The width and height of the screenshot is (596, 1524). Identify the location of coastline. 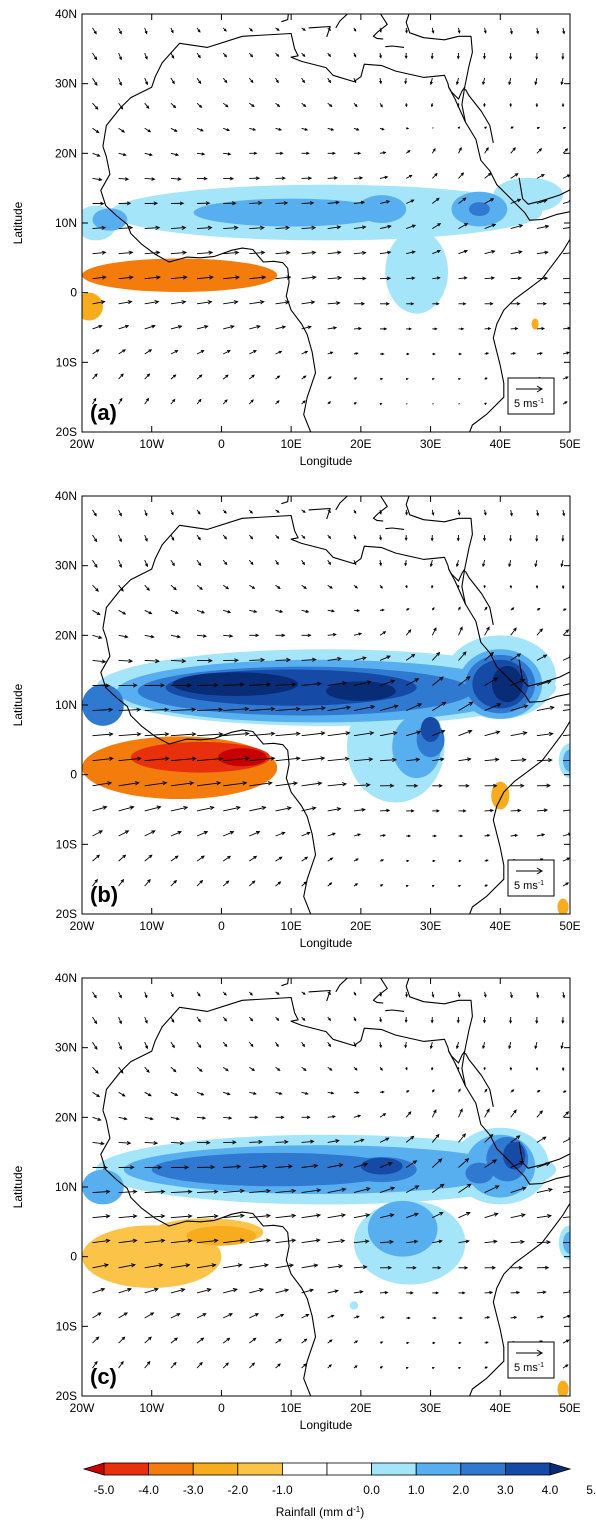
(319, 995).